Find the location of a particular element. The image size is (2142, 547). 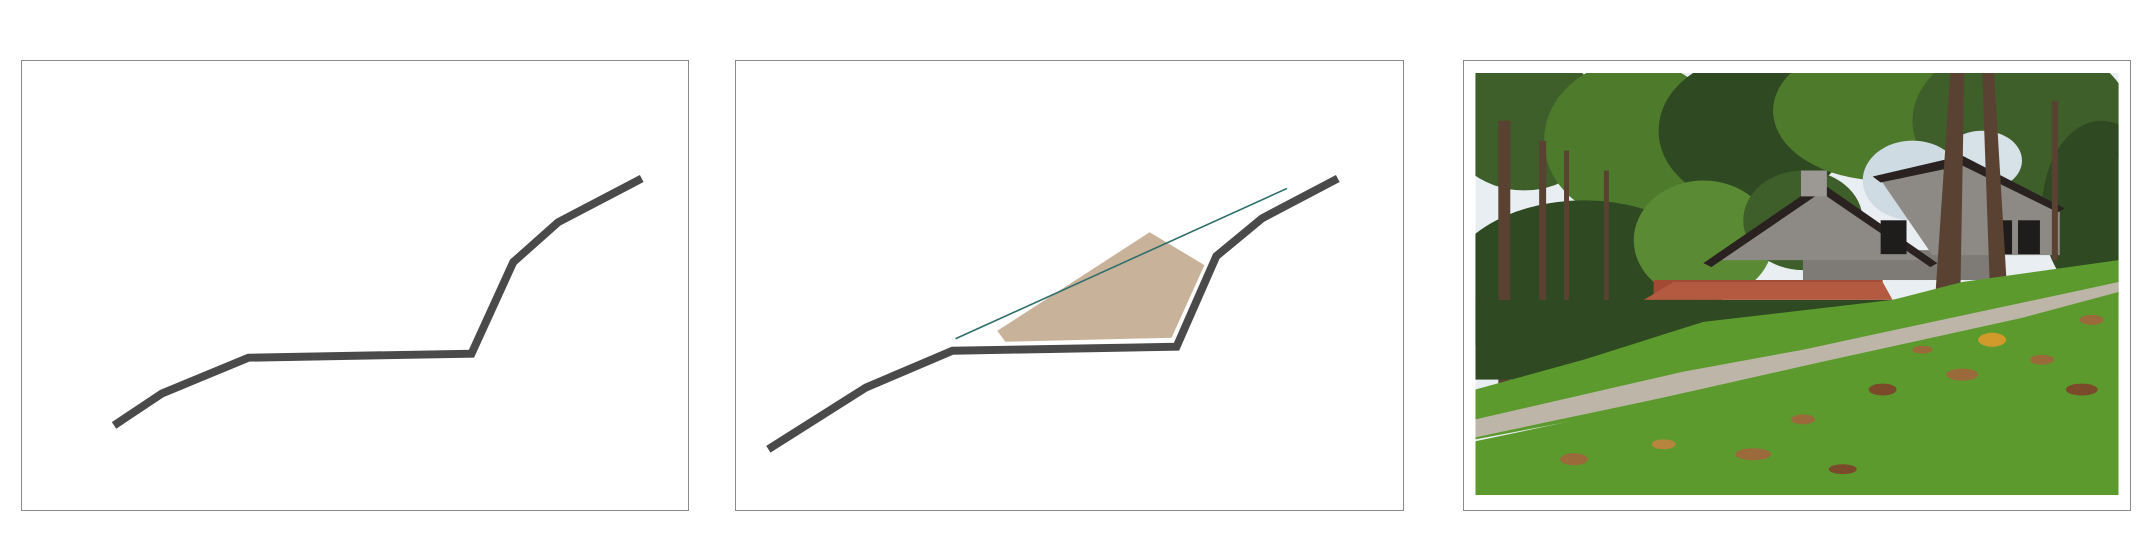

fill-region is located at coordinates (1101, 287).